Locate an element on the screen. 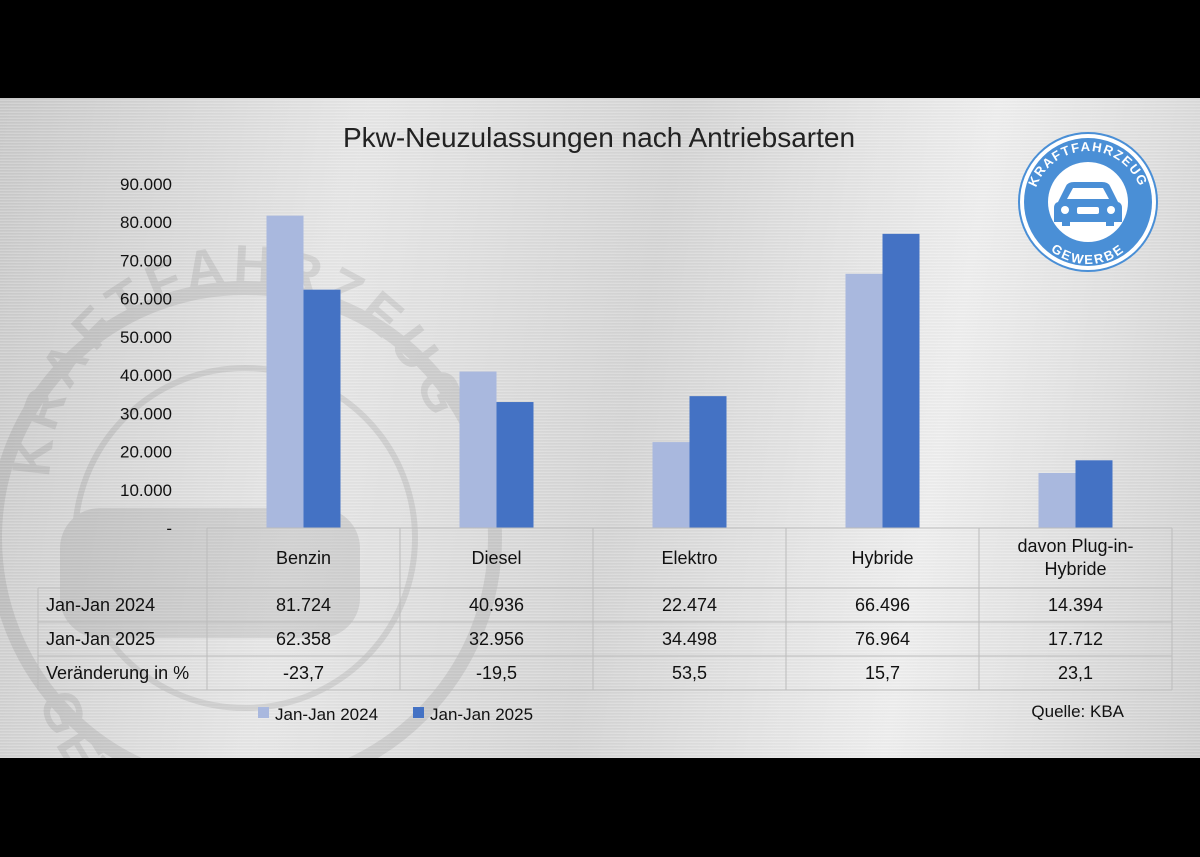 The height and width of the screenshot is (857, 1200). category-label: Diesel is located at coordinates (496, 558).